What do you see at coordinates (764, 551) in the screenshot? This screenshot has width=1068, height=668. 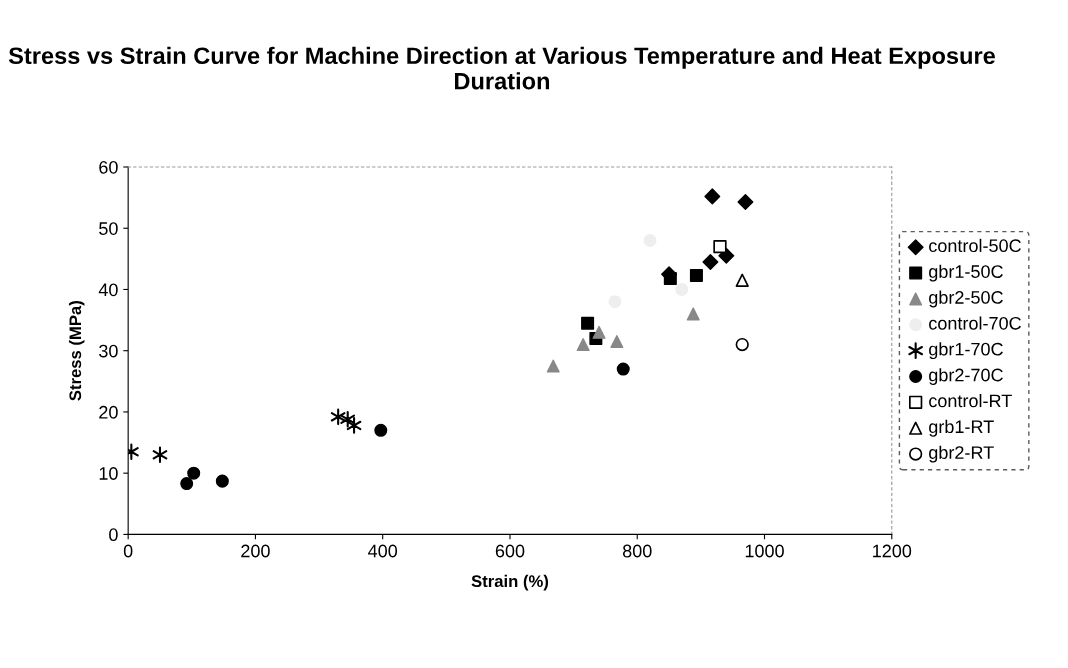 I see `x-tick-label: 1000` at bounding box center [764, 551].